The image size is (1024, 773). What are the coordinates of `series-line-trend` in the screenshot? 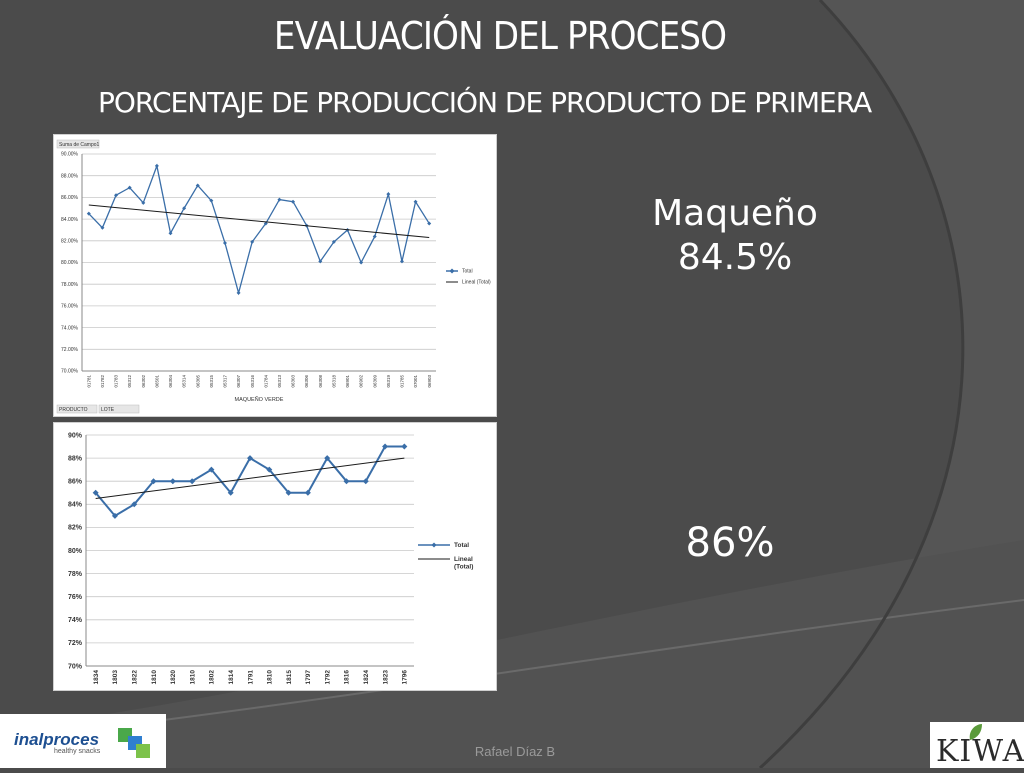 It's located at (259, 221).